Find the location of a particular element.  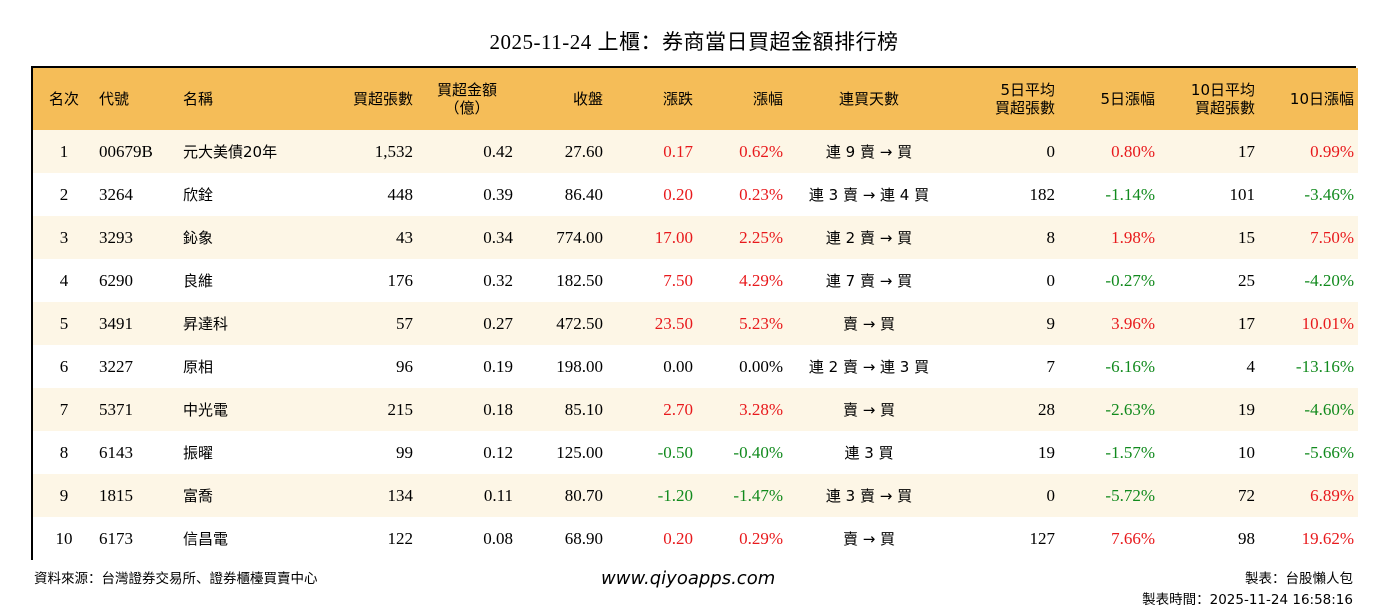

name-cell: 元大美債20年 is located at coordinates (230, 152).